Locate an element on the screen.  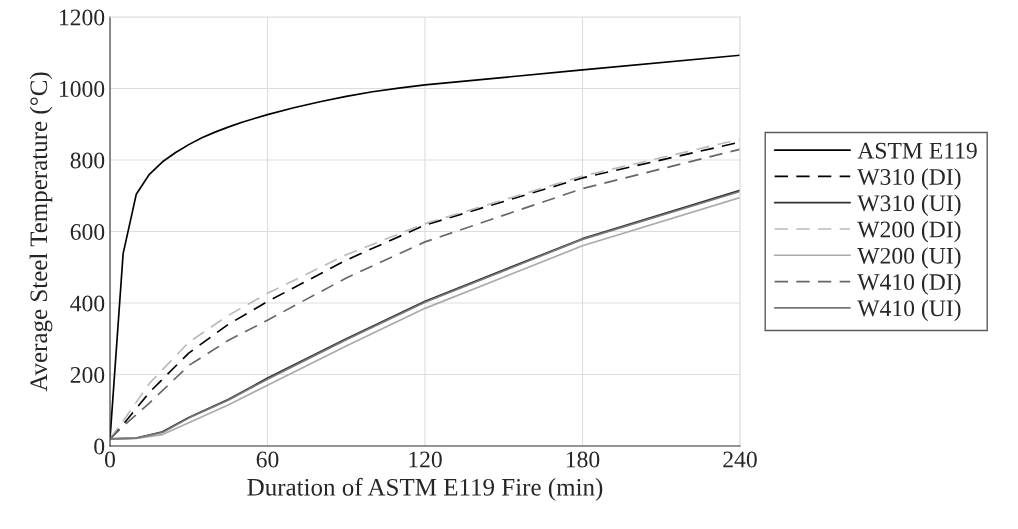
y-tick-label: 200 is located at coordinates (87, 374).